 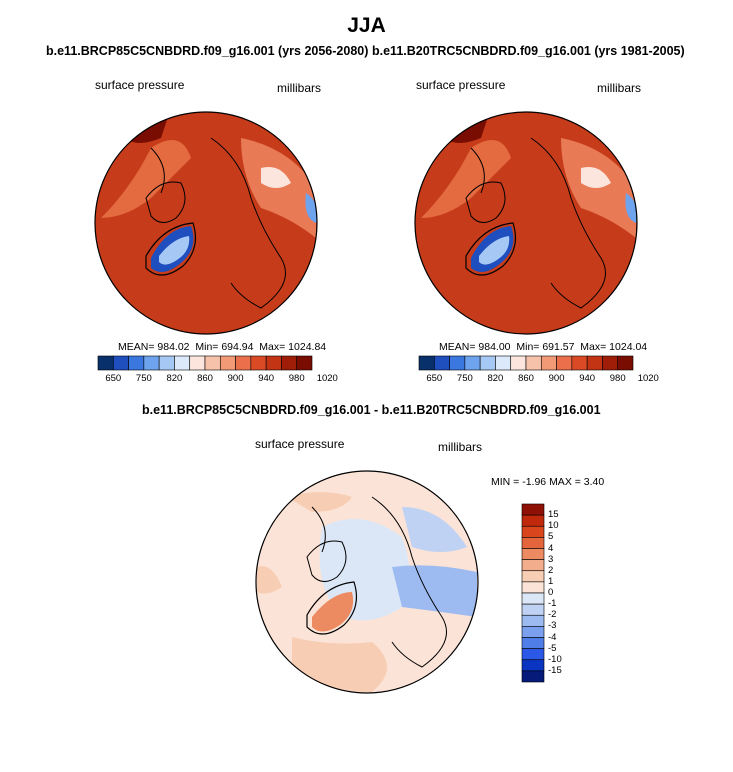 I want to click on panel-1-coastline-eurasia, so click(x=248, y=223).